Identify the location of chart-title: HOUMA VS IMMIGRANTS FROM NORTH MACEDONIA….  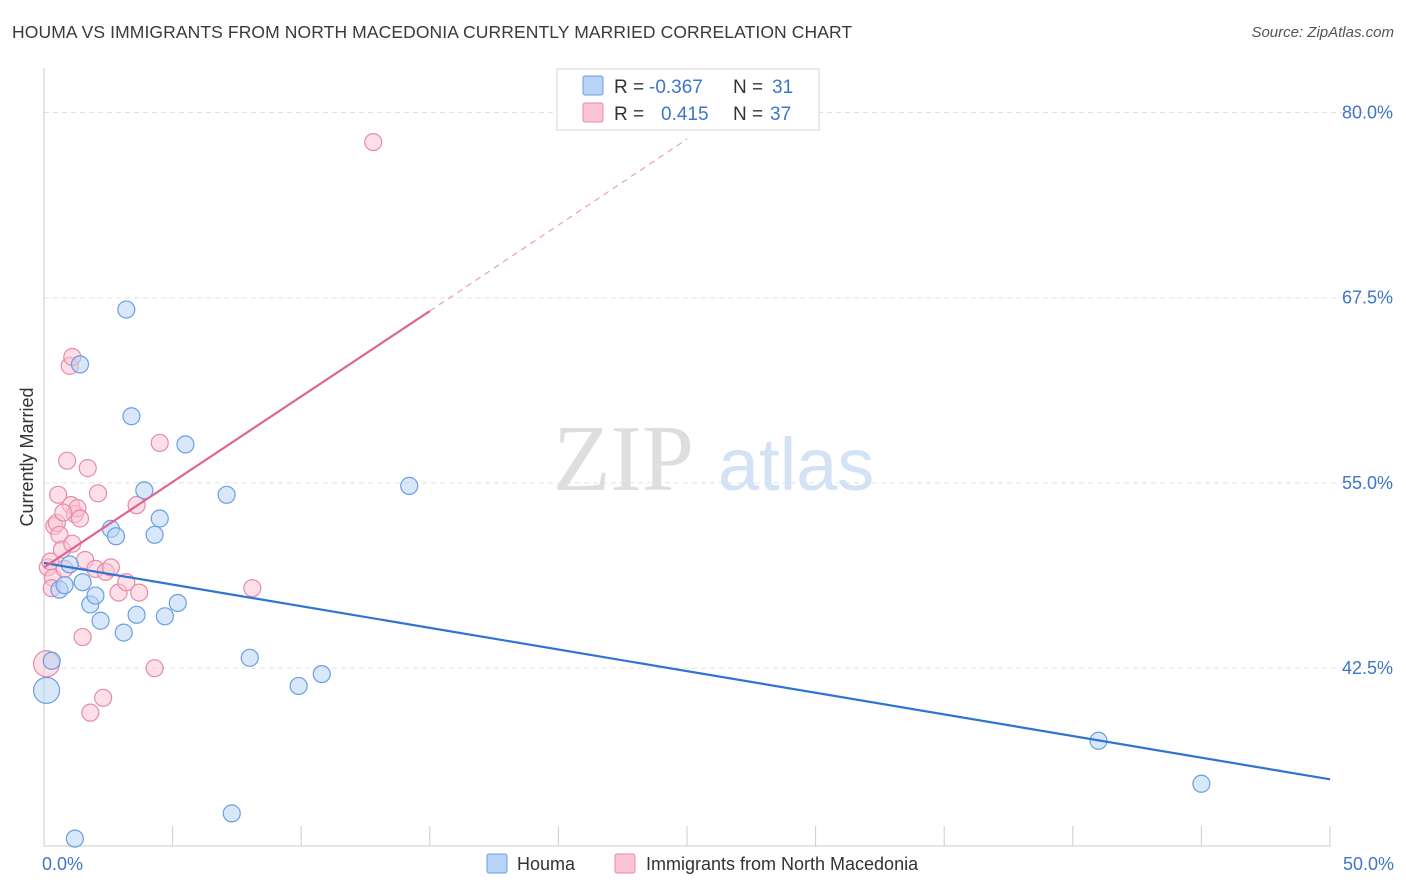
(432, 32).